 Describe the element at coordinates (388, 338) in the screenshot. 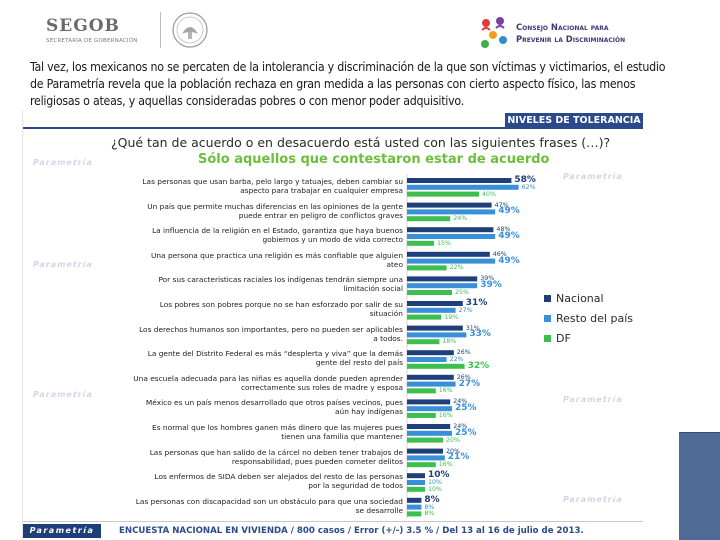

I see `category-label-line: a todos.` at that location.